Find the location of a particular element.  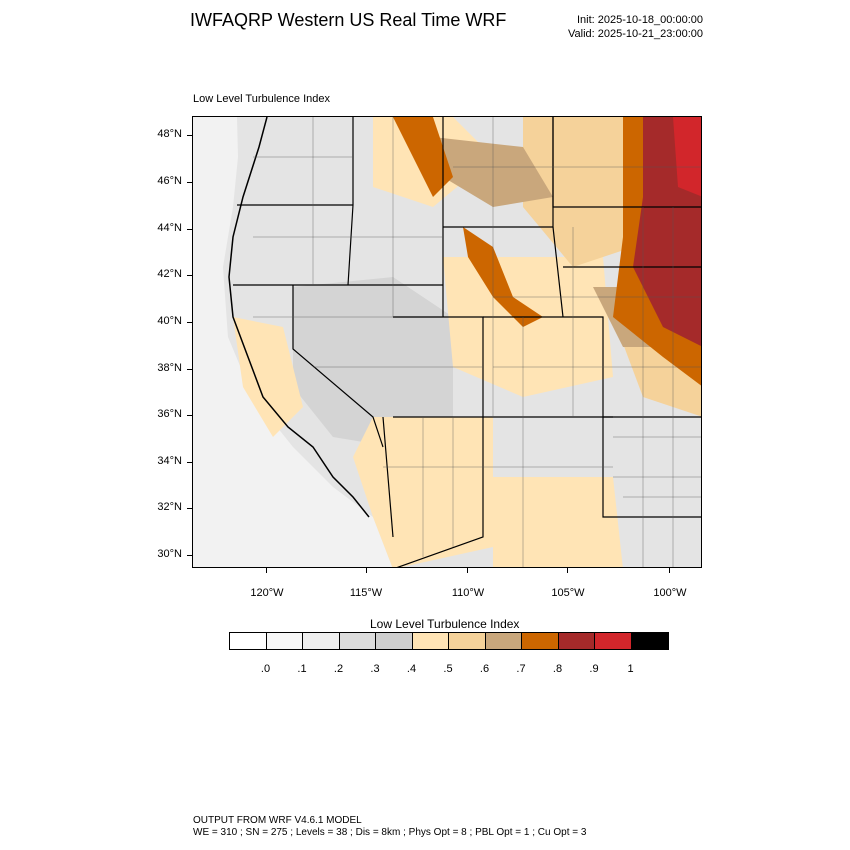

colorbar-label: .6 is located at coordinates (484, 669).